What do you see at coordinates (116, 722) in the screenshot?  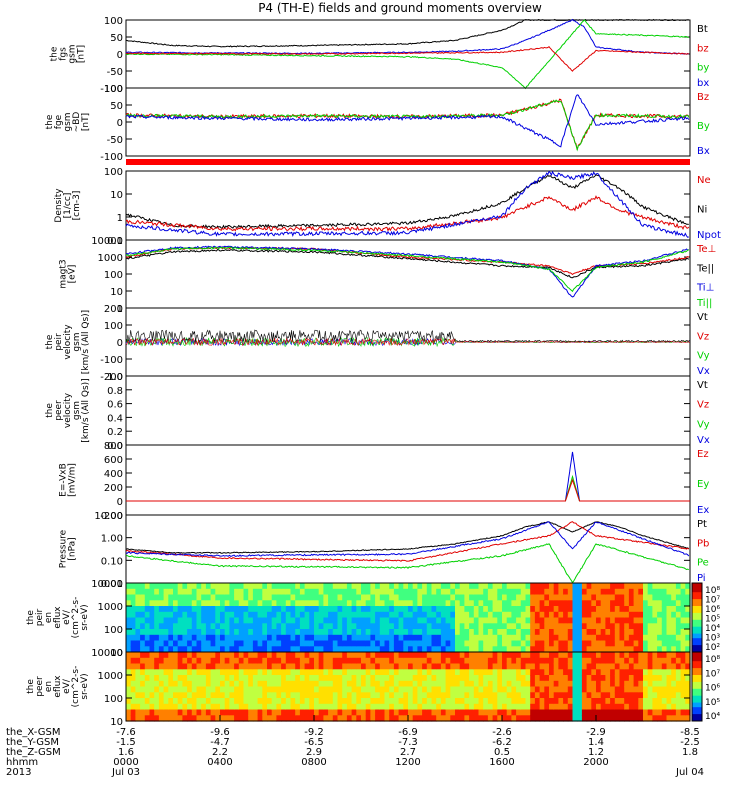 I see `y-tick-label: 10` at bounding box center [116, 722].